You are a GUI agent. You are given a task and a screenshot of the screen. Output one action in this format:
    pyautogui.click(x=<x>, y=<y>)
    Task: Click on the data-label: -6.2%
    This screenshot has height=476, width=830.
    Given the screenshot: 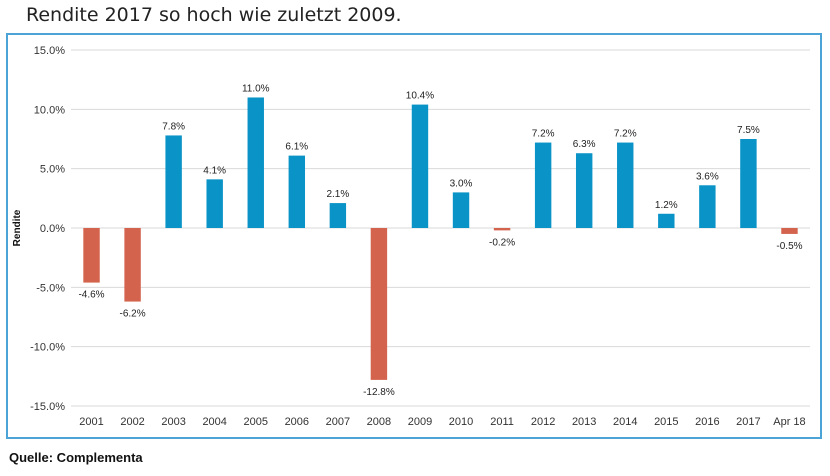 What is the action you would take?
    pyautogui.click(x=133, y=314)
    